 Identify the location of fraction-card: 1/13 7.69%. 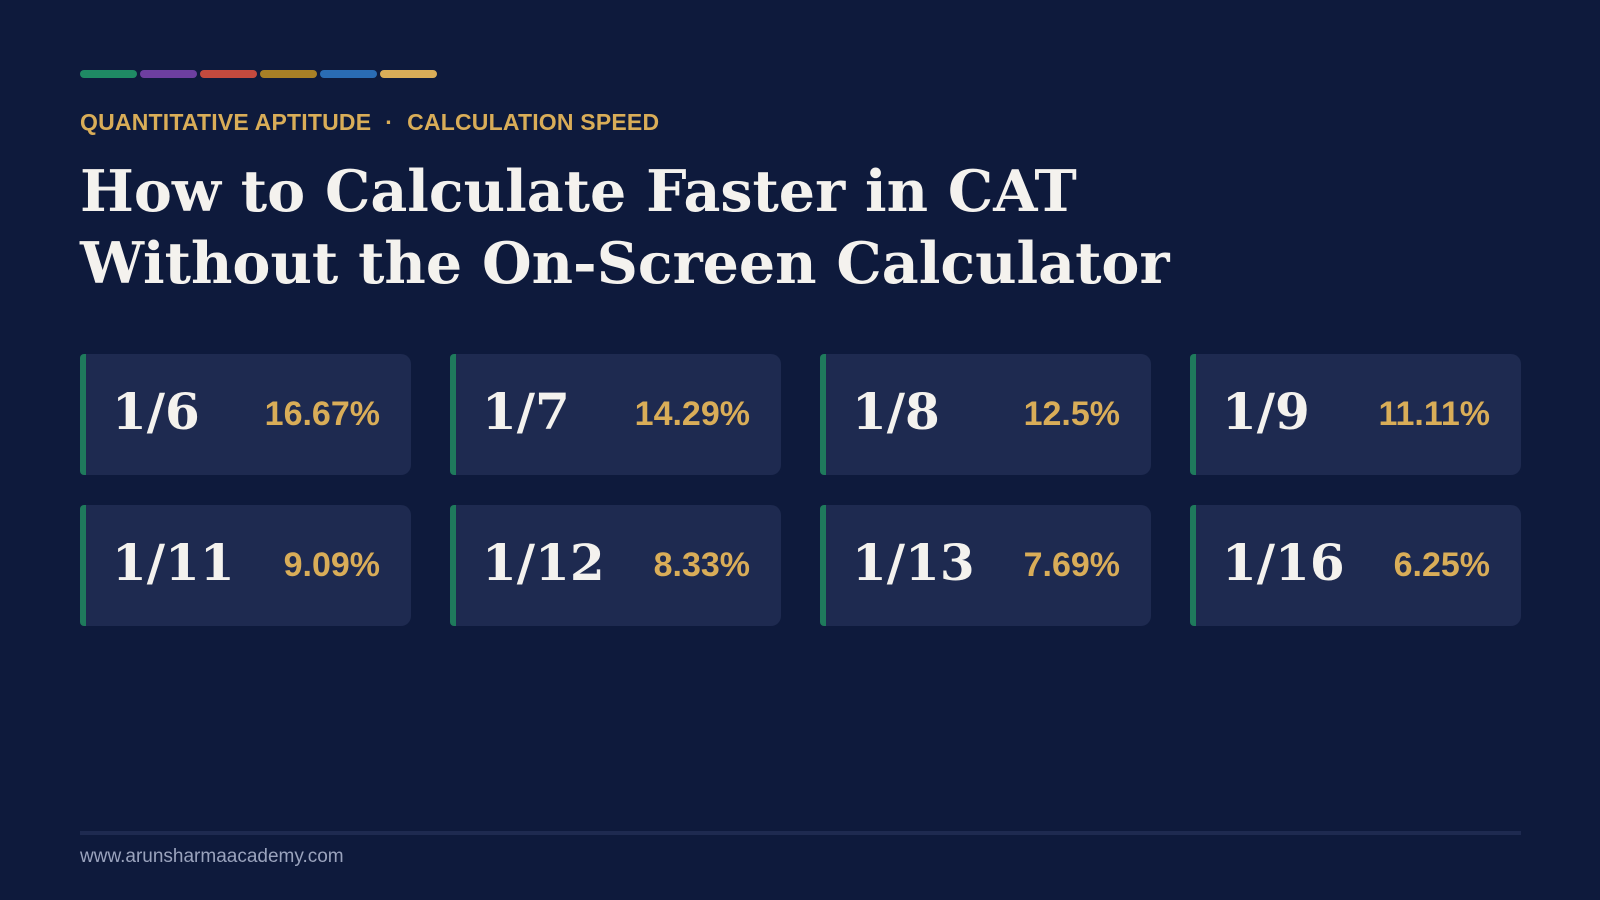
(985, 565).